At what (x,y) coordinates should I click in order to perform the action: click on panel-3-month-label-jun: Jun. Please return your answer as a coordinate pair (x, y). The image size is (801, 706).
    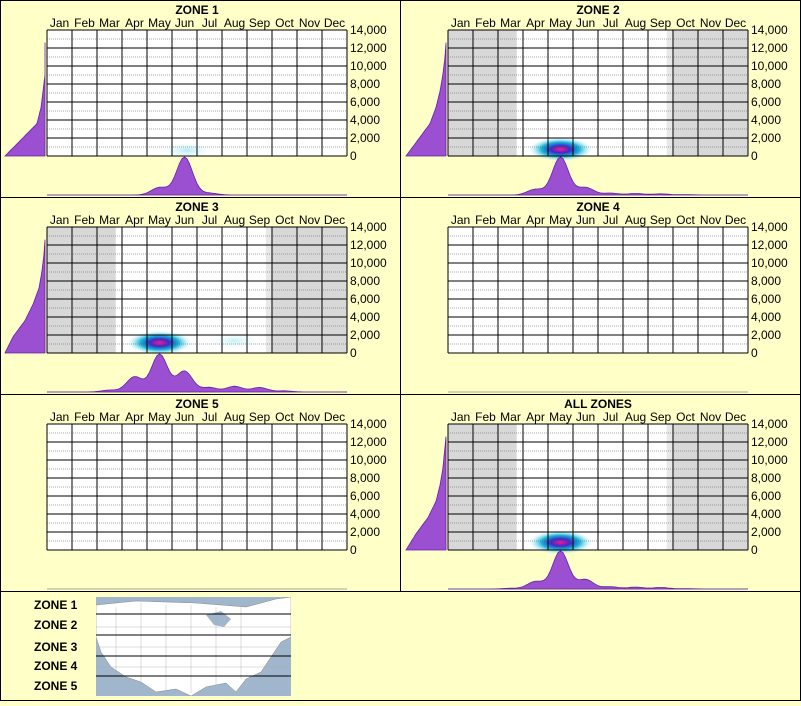
    Looking at the image, I should click on (184, 220).